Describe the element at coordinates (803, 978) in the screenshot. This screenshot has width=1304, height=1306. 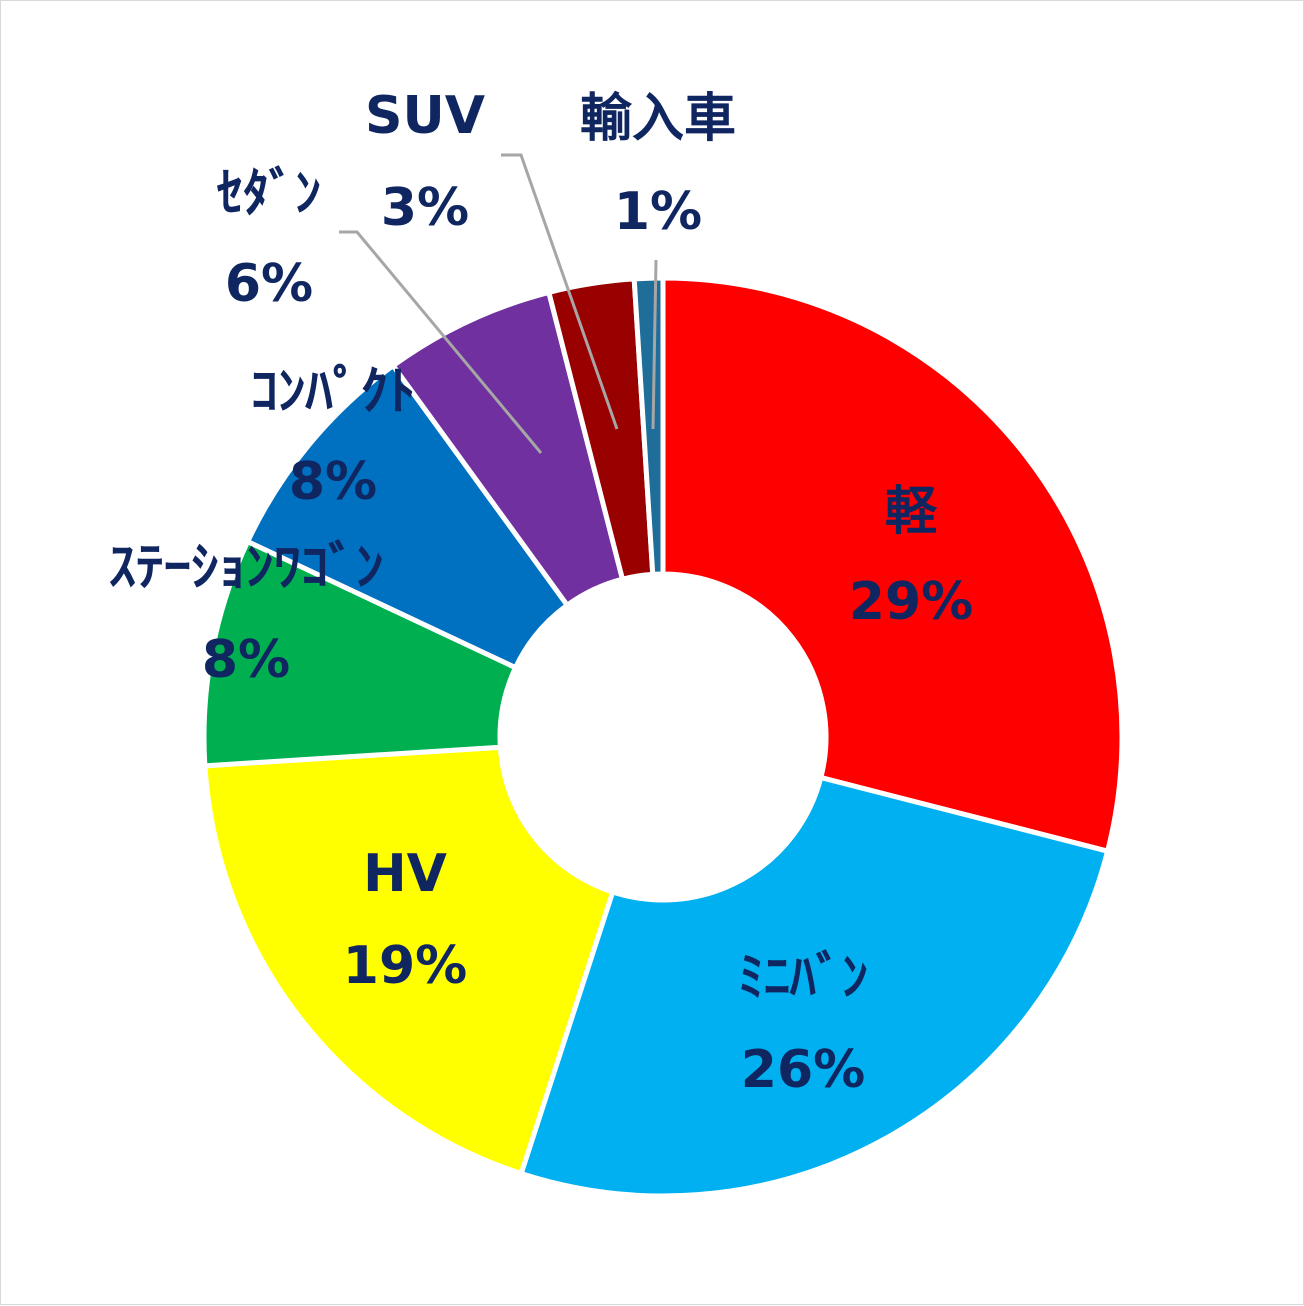
I see `label-minivan: ﾐﾆﾊﾞﾝ` at that location.